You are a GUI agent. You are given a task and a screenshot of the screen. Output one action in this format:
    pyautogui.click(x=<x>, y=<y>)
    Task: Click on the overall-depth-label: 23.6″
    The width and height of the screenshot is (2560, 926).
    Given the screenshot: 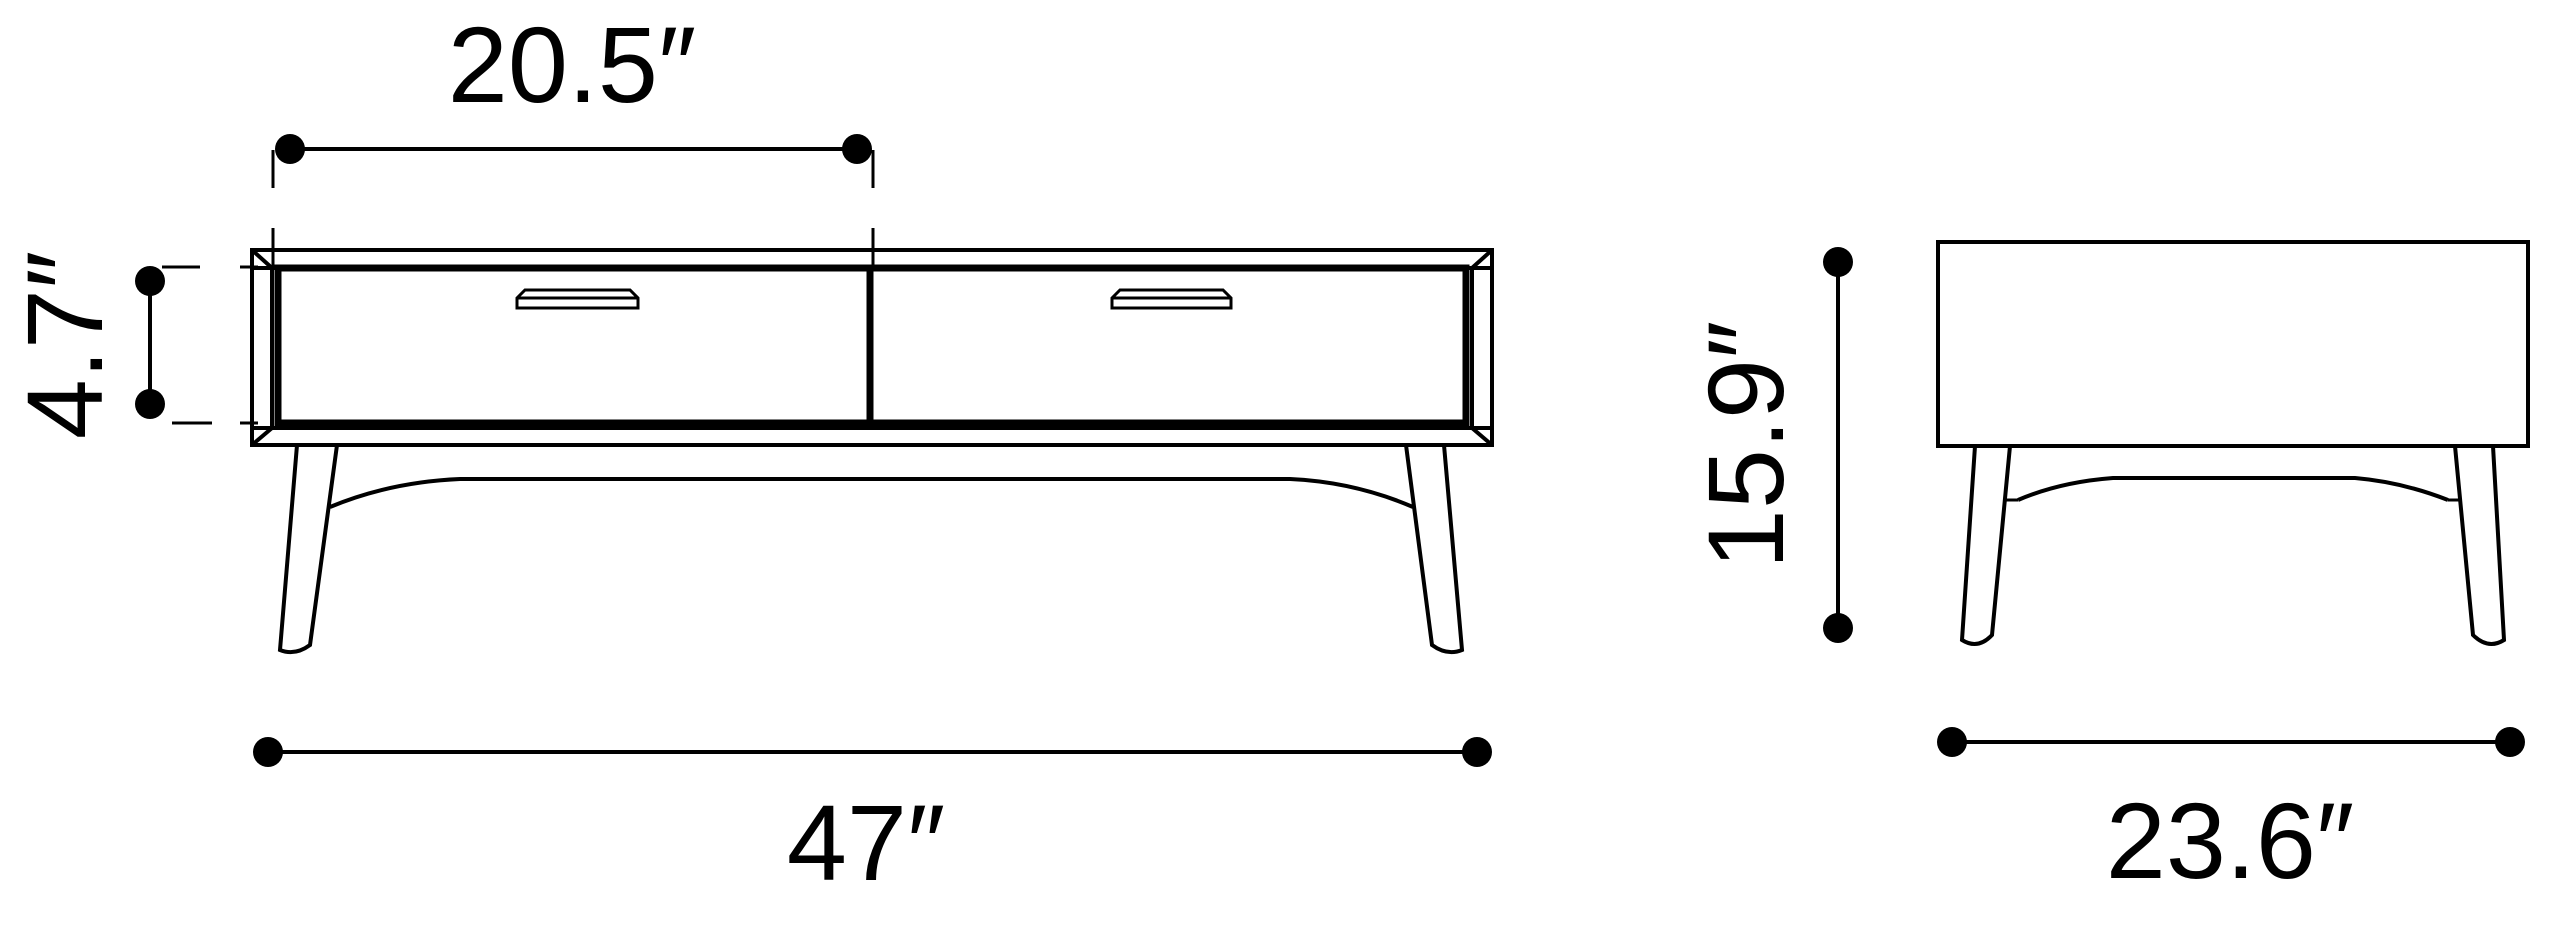 What is the action you would take?
    pyautogui.click(x=2230, y=840)
    